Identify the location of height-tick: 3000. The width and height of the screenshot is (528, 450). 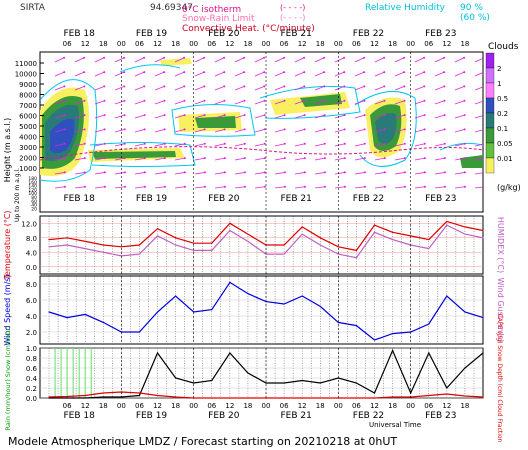
(28, 148).